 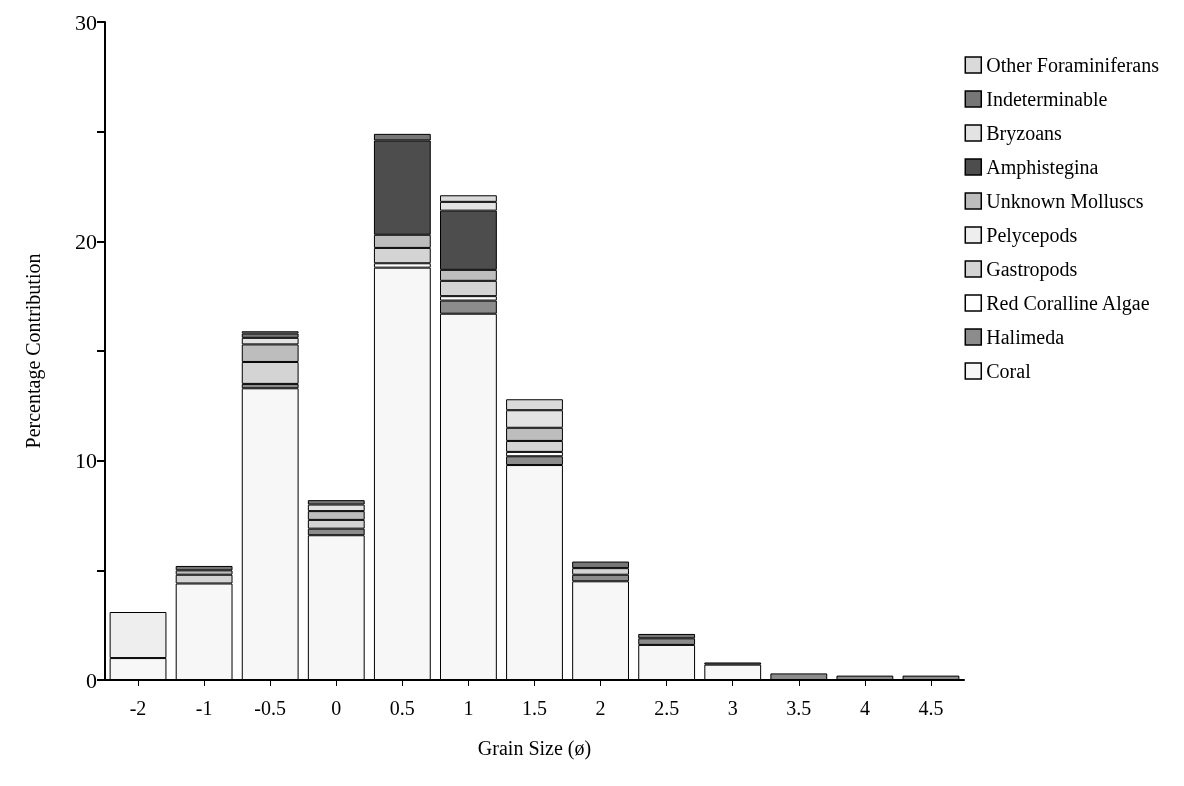 What do you see at coordinates (1024, 133) in the screenshot?
I see `legend-label: Bryzoans` at bounding box center [1024, 133].